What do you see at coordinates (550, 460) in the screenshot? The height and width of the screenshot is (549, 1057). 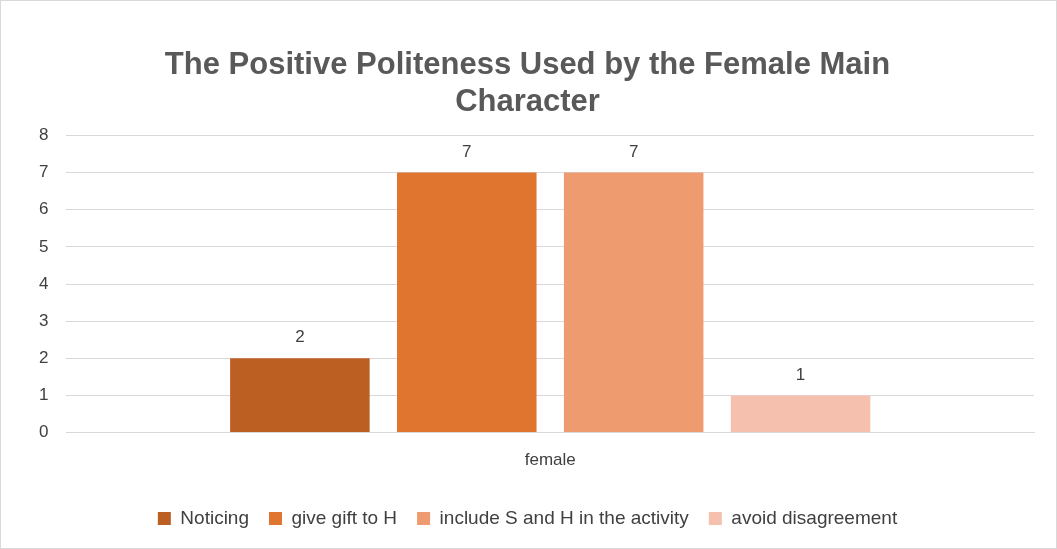 I see `x-tick-label: female` at bounding box center [550, 460].